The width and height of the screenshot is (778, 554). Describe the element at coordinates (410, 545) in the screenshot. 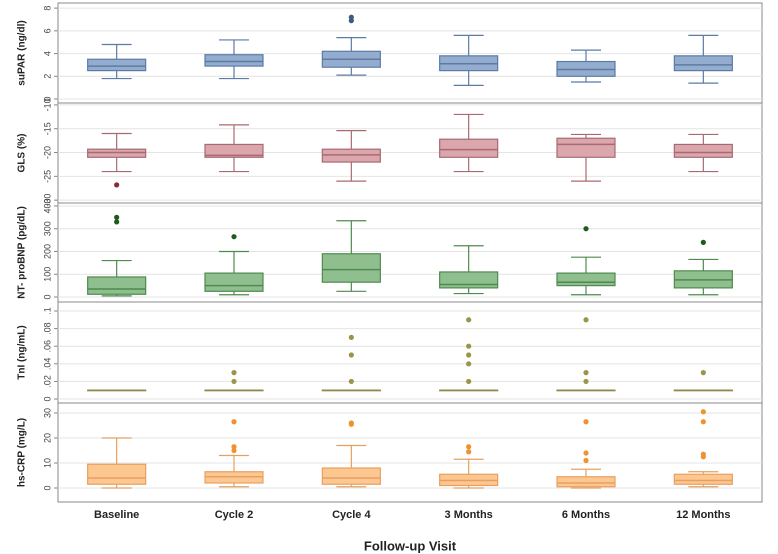

I see `x-axis-label: Follow-up Visit` at that location.